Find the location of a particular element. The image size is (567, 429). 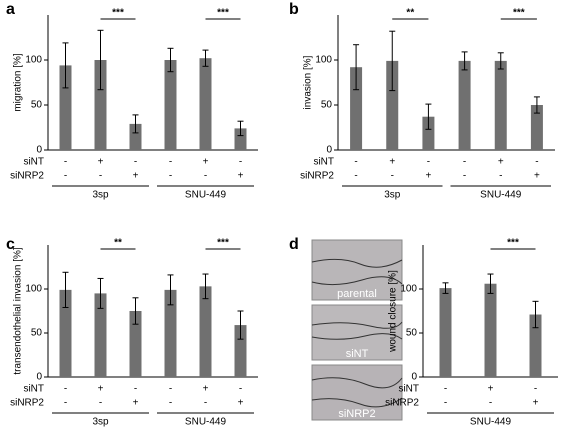

micrograph-label: siNT is located at coordinates (357, 354).